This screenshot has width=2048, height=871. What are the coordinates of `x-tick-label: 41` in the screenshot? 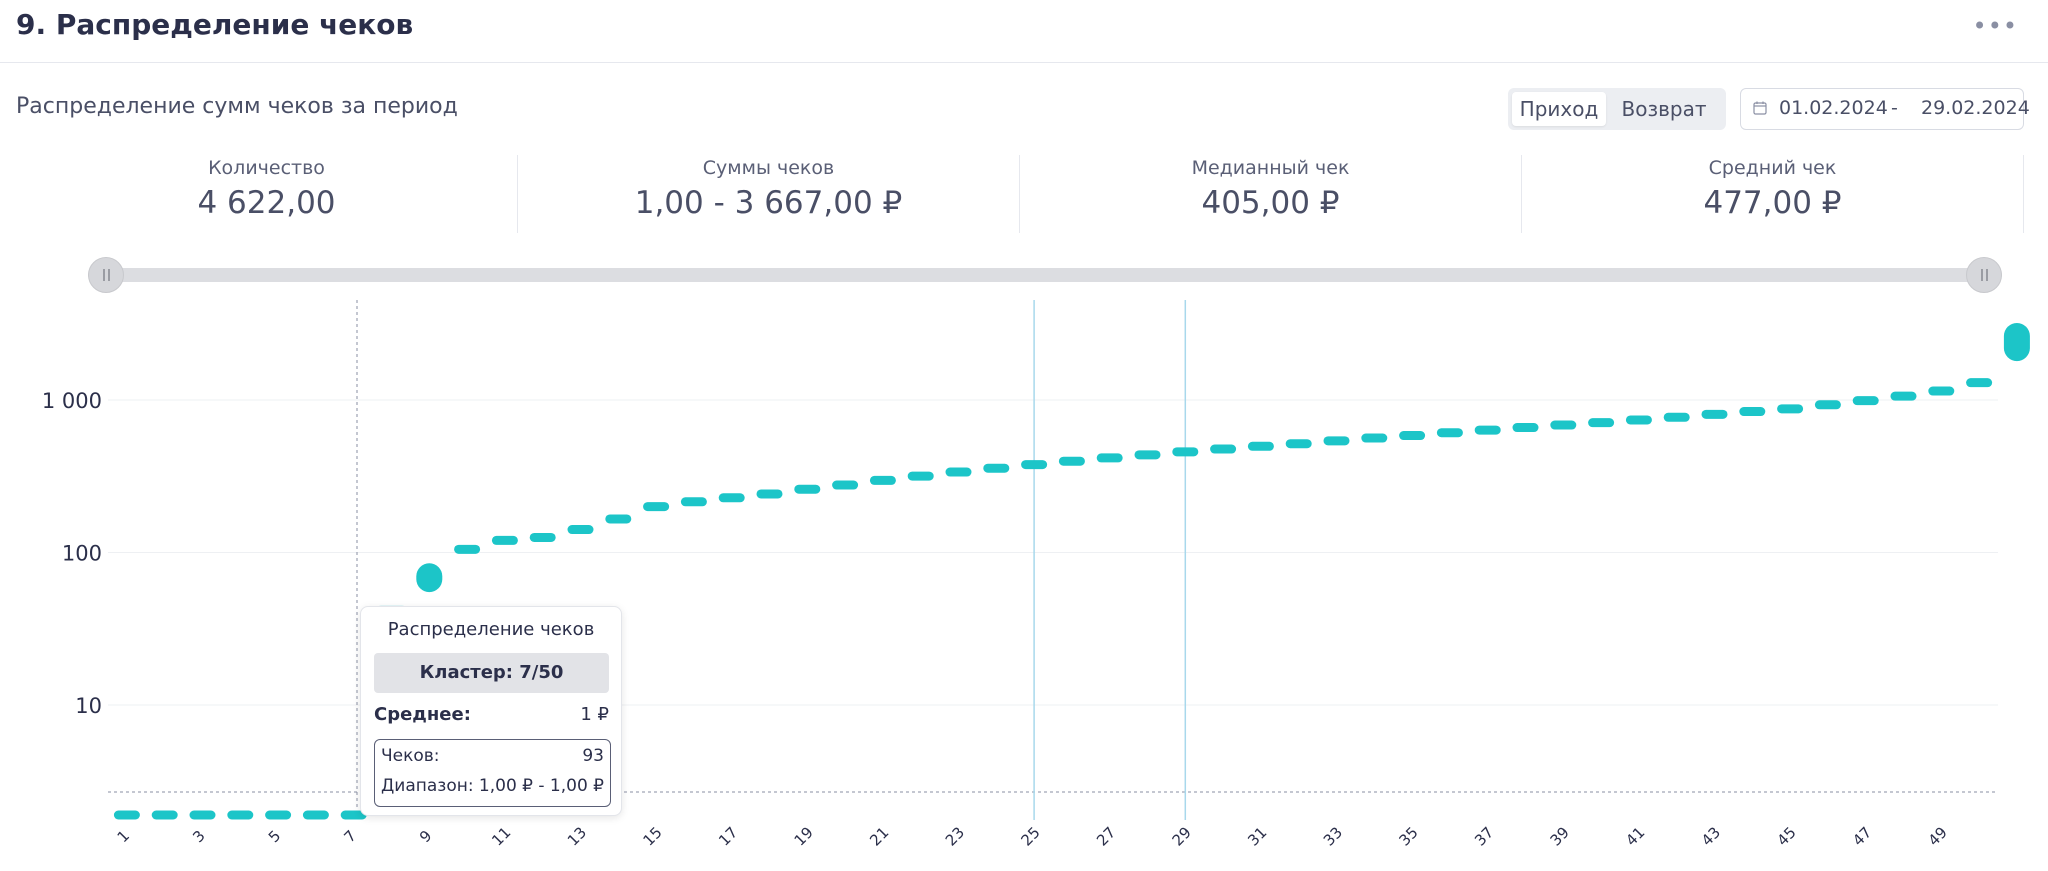 It's located at (1635, 836).